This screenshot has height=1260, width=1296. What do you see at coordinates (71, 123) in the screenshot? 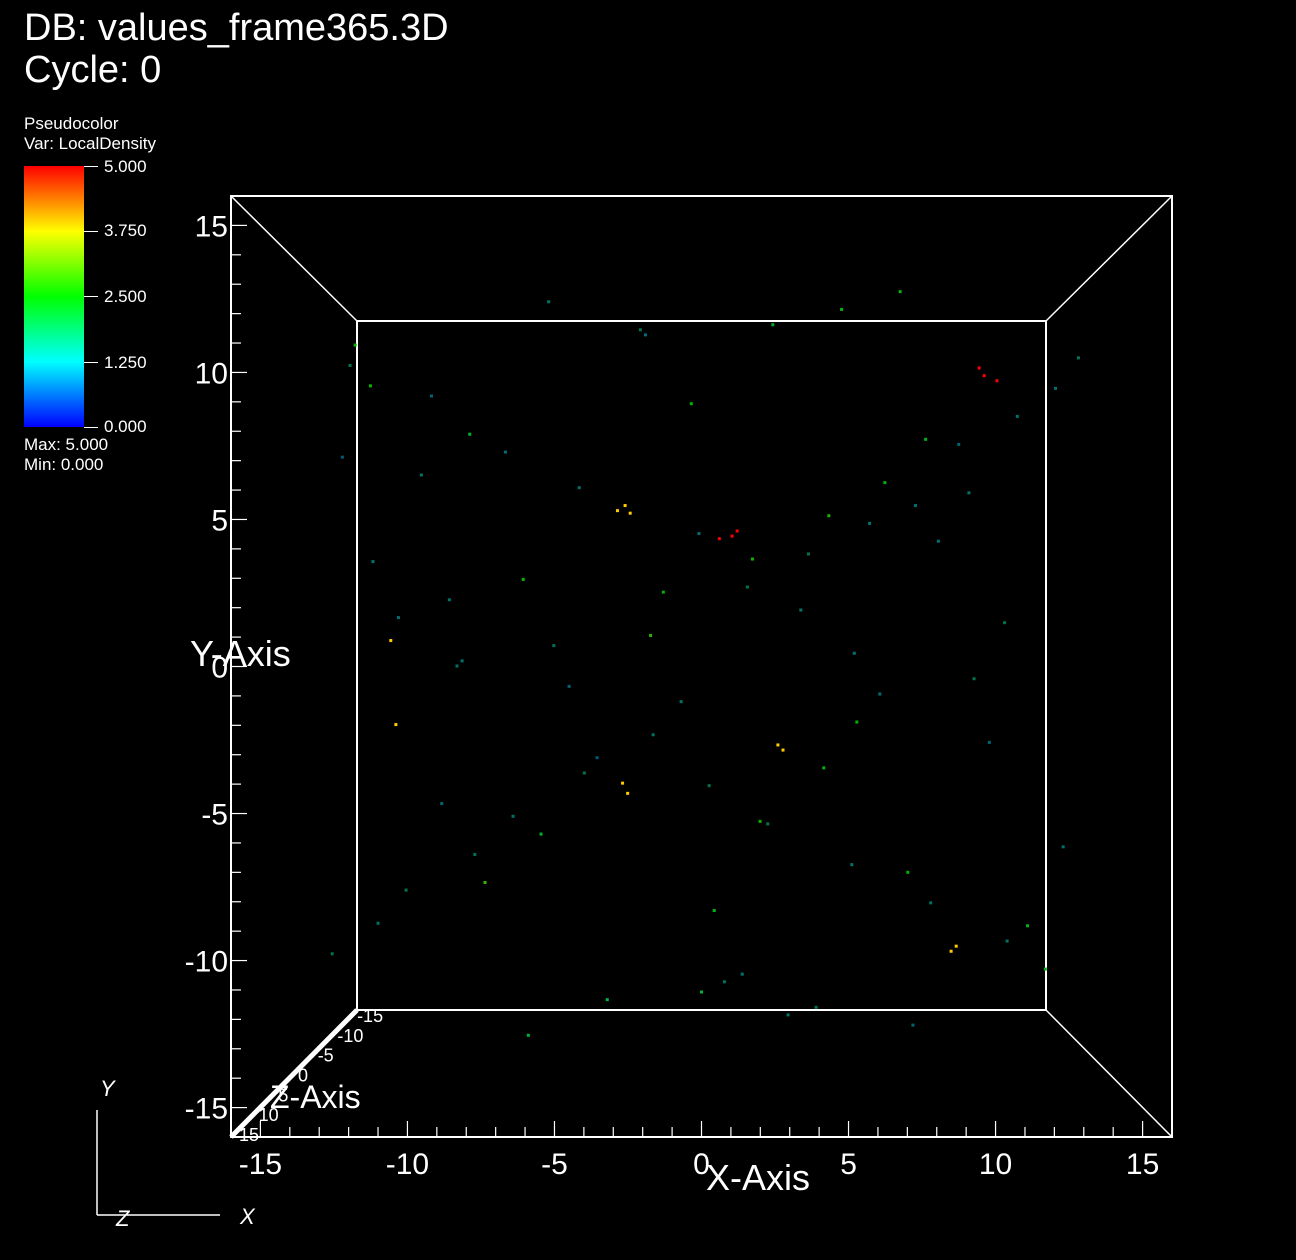
I see `legend-plot-type: Pseudocolor` at bounding box center [71, 123].